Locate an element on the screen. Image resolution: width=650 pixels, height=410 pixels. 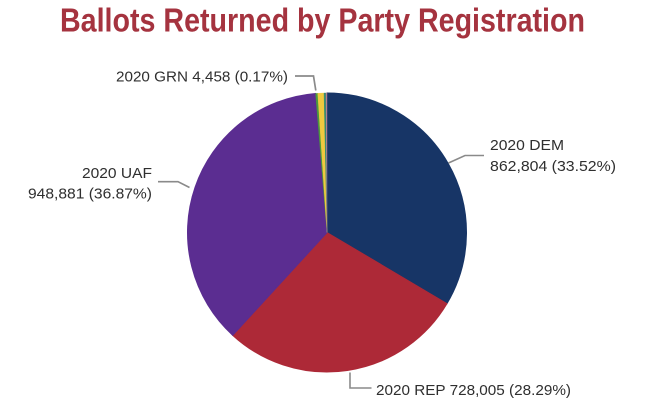
svg-text: 2020 REP 728,005 (28.29%) is located at coordinates (473, 390).